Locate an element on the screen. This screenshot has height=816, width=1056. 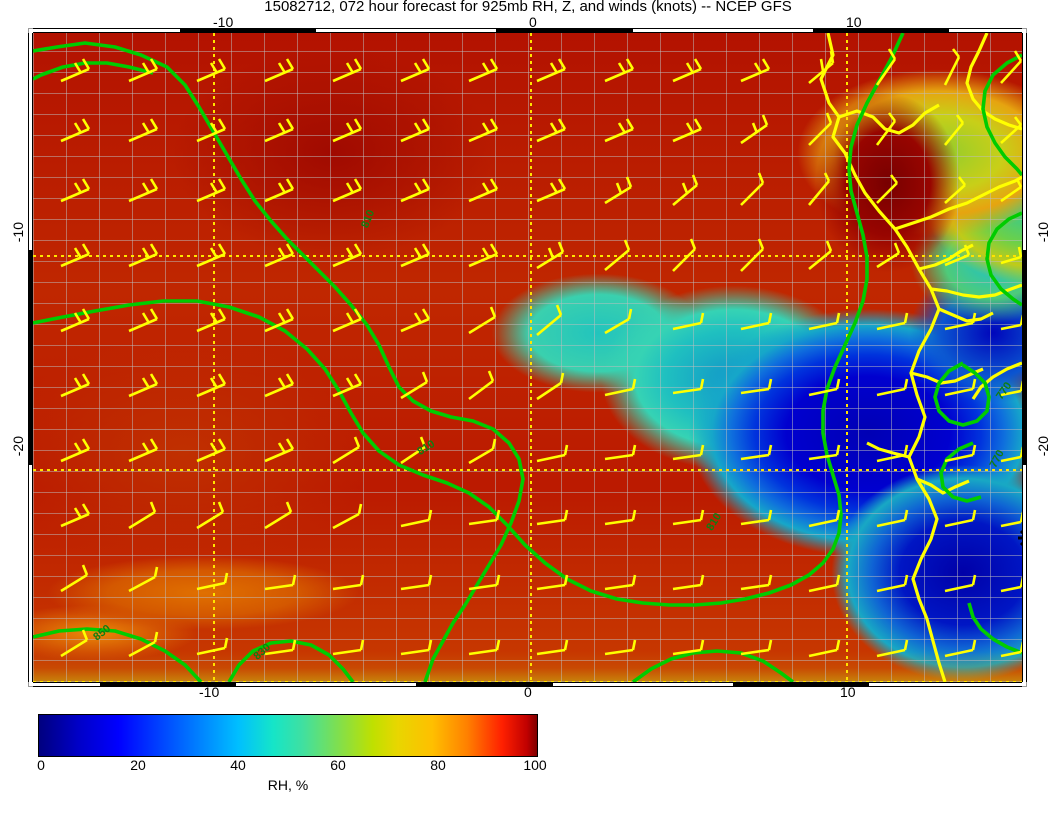
colorbar-tick-20: 20 is located at coordinates (138, 765).